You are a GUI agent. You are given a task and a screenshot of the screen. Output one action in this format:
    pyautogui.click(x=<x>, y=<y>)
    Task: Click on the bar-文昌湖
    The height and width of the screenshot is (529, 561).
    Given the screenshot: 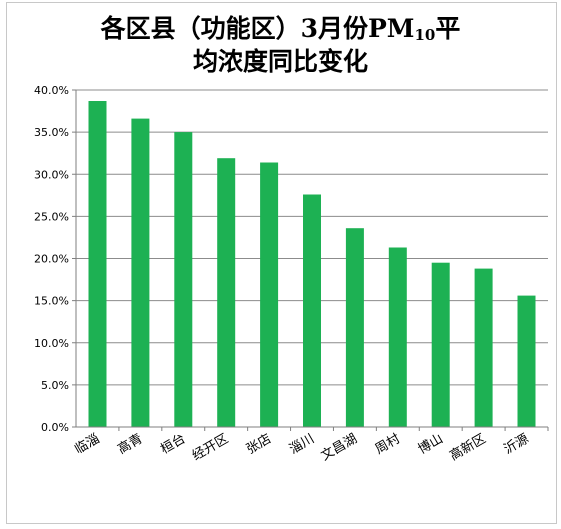 What is the action you would take?
    pyautogui.click(x=354, y=327)
    